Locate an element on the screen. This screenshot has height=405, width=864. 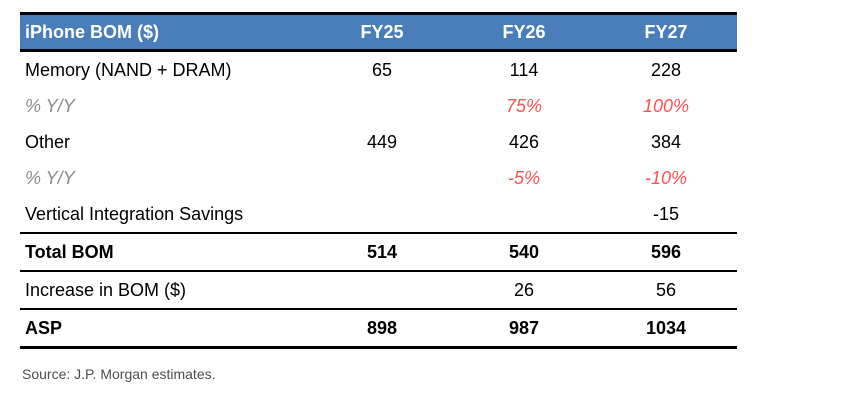
table-header-row: iPhone BOM ($) FY25 FY26 FY27 is located at coordinates (378, 32).